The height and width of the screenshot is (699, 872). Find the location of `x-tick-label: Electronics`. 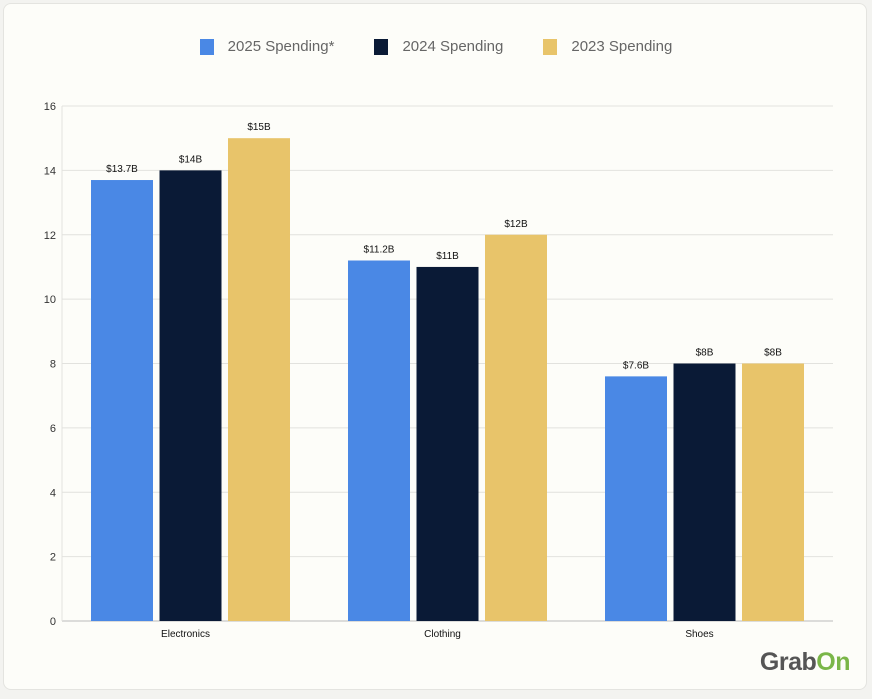

x-tick-label: Electronics is located at coordinates (185, 634).